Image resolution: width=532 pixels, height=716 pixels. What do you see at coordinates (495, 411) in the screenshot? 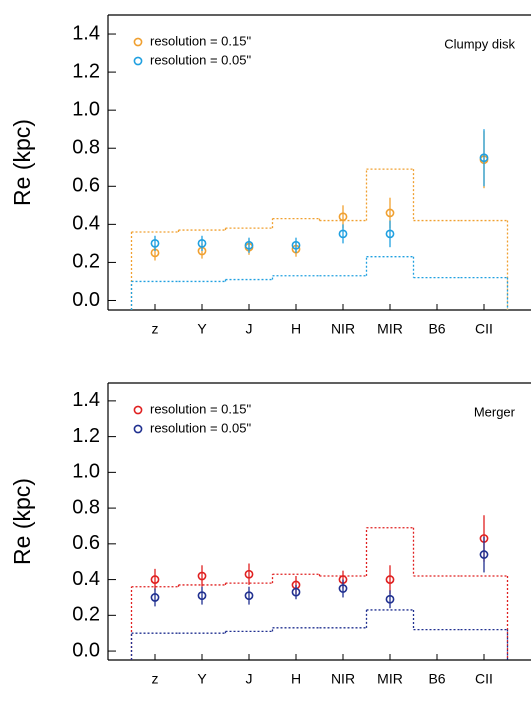
I see `annotation: Merger` at bounding box center [495, 411].